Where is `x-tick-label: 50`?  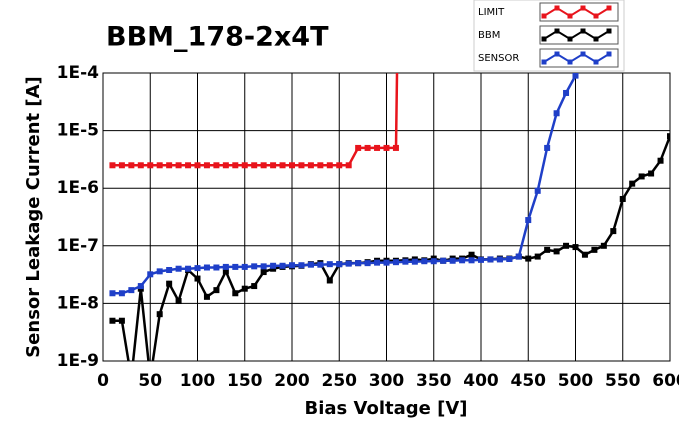
x-tick-label: 50 is located at coordinates (150, 381).